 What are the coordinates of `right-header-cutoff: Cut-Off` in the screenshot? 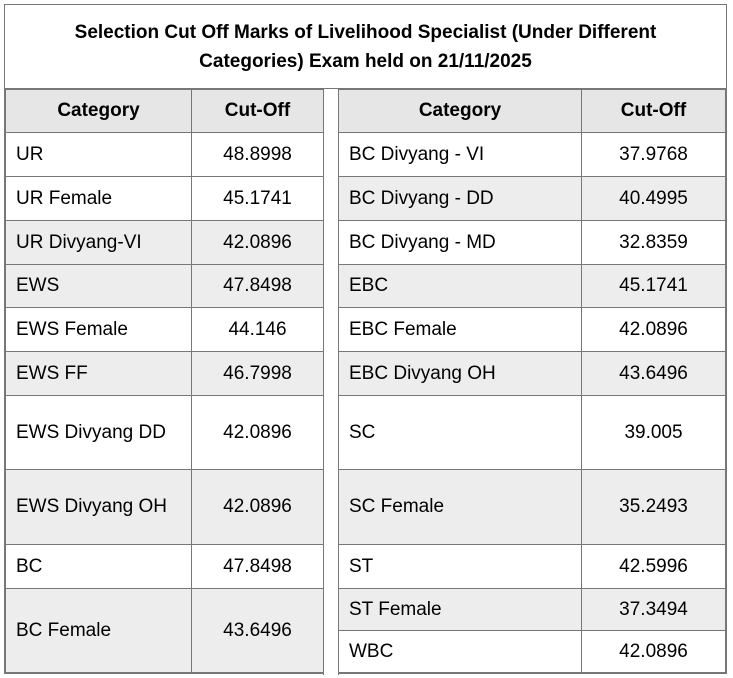 It's located at (653, 111).